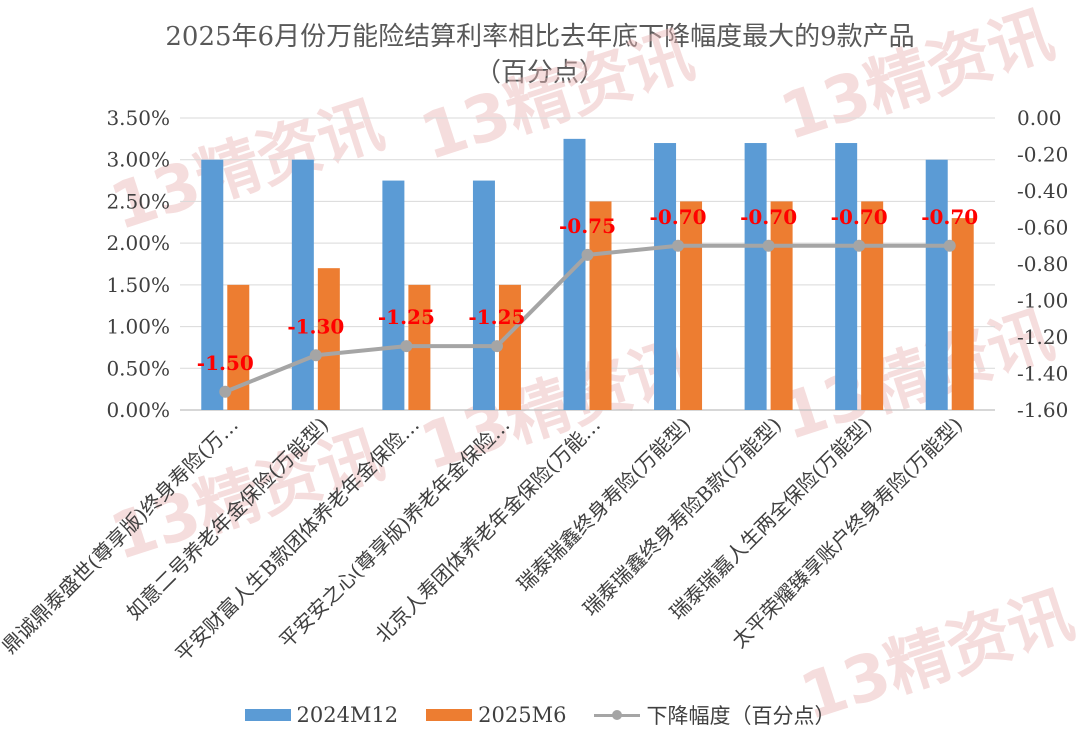 The width and height of the screenshot is (1080, 743). Describe the element at coordinates (522, 715) in the screenshot. I see `legend-label-2025m6: 2025M6` at that location.